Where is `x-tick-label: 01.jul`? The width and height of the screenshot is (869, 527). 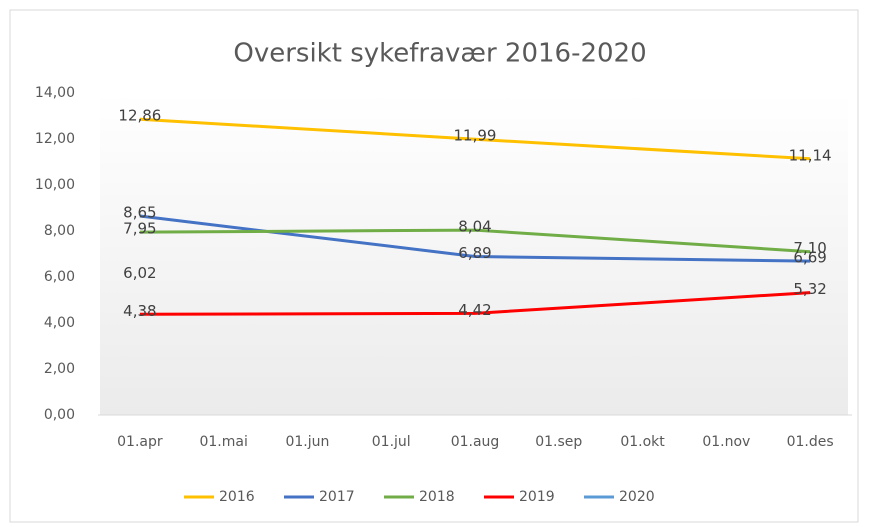 x-tick-label: 01.jul is located at coordinates (391, 442).